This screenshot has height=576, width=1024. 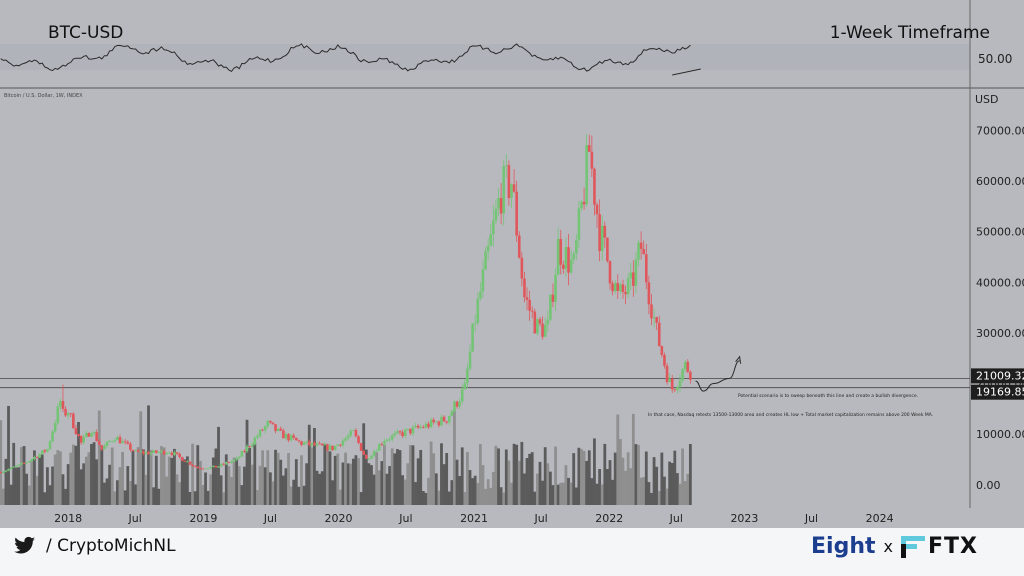 What do you see at coordinates (339, 518) in the screenshot?
I see `x-tick-label: 2020` at bounding box center [339, 518].